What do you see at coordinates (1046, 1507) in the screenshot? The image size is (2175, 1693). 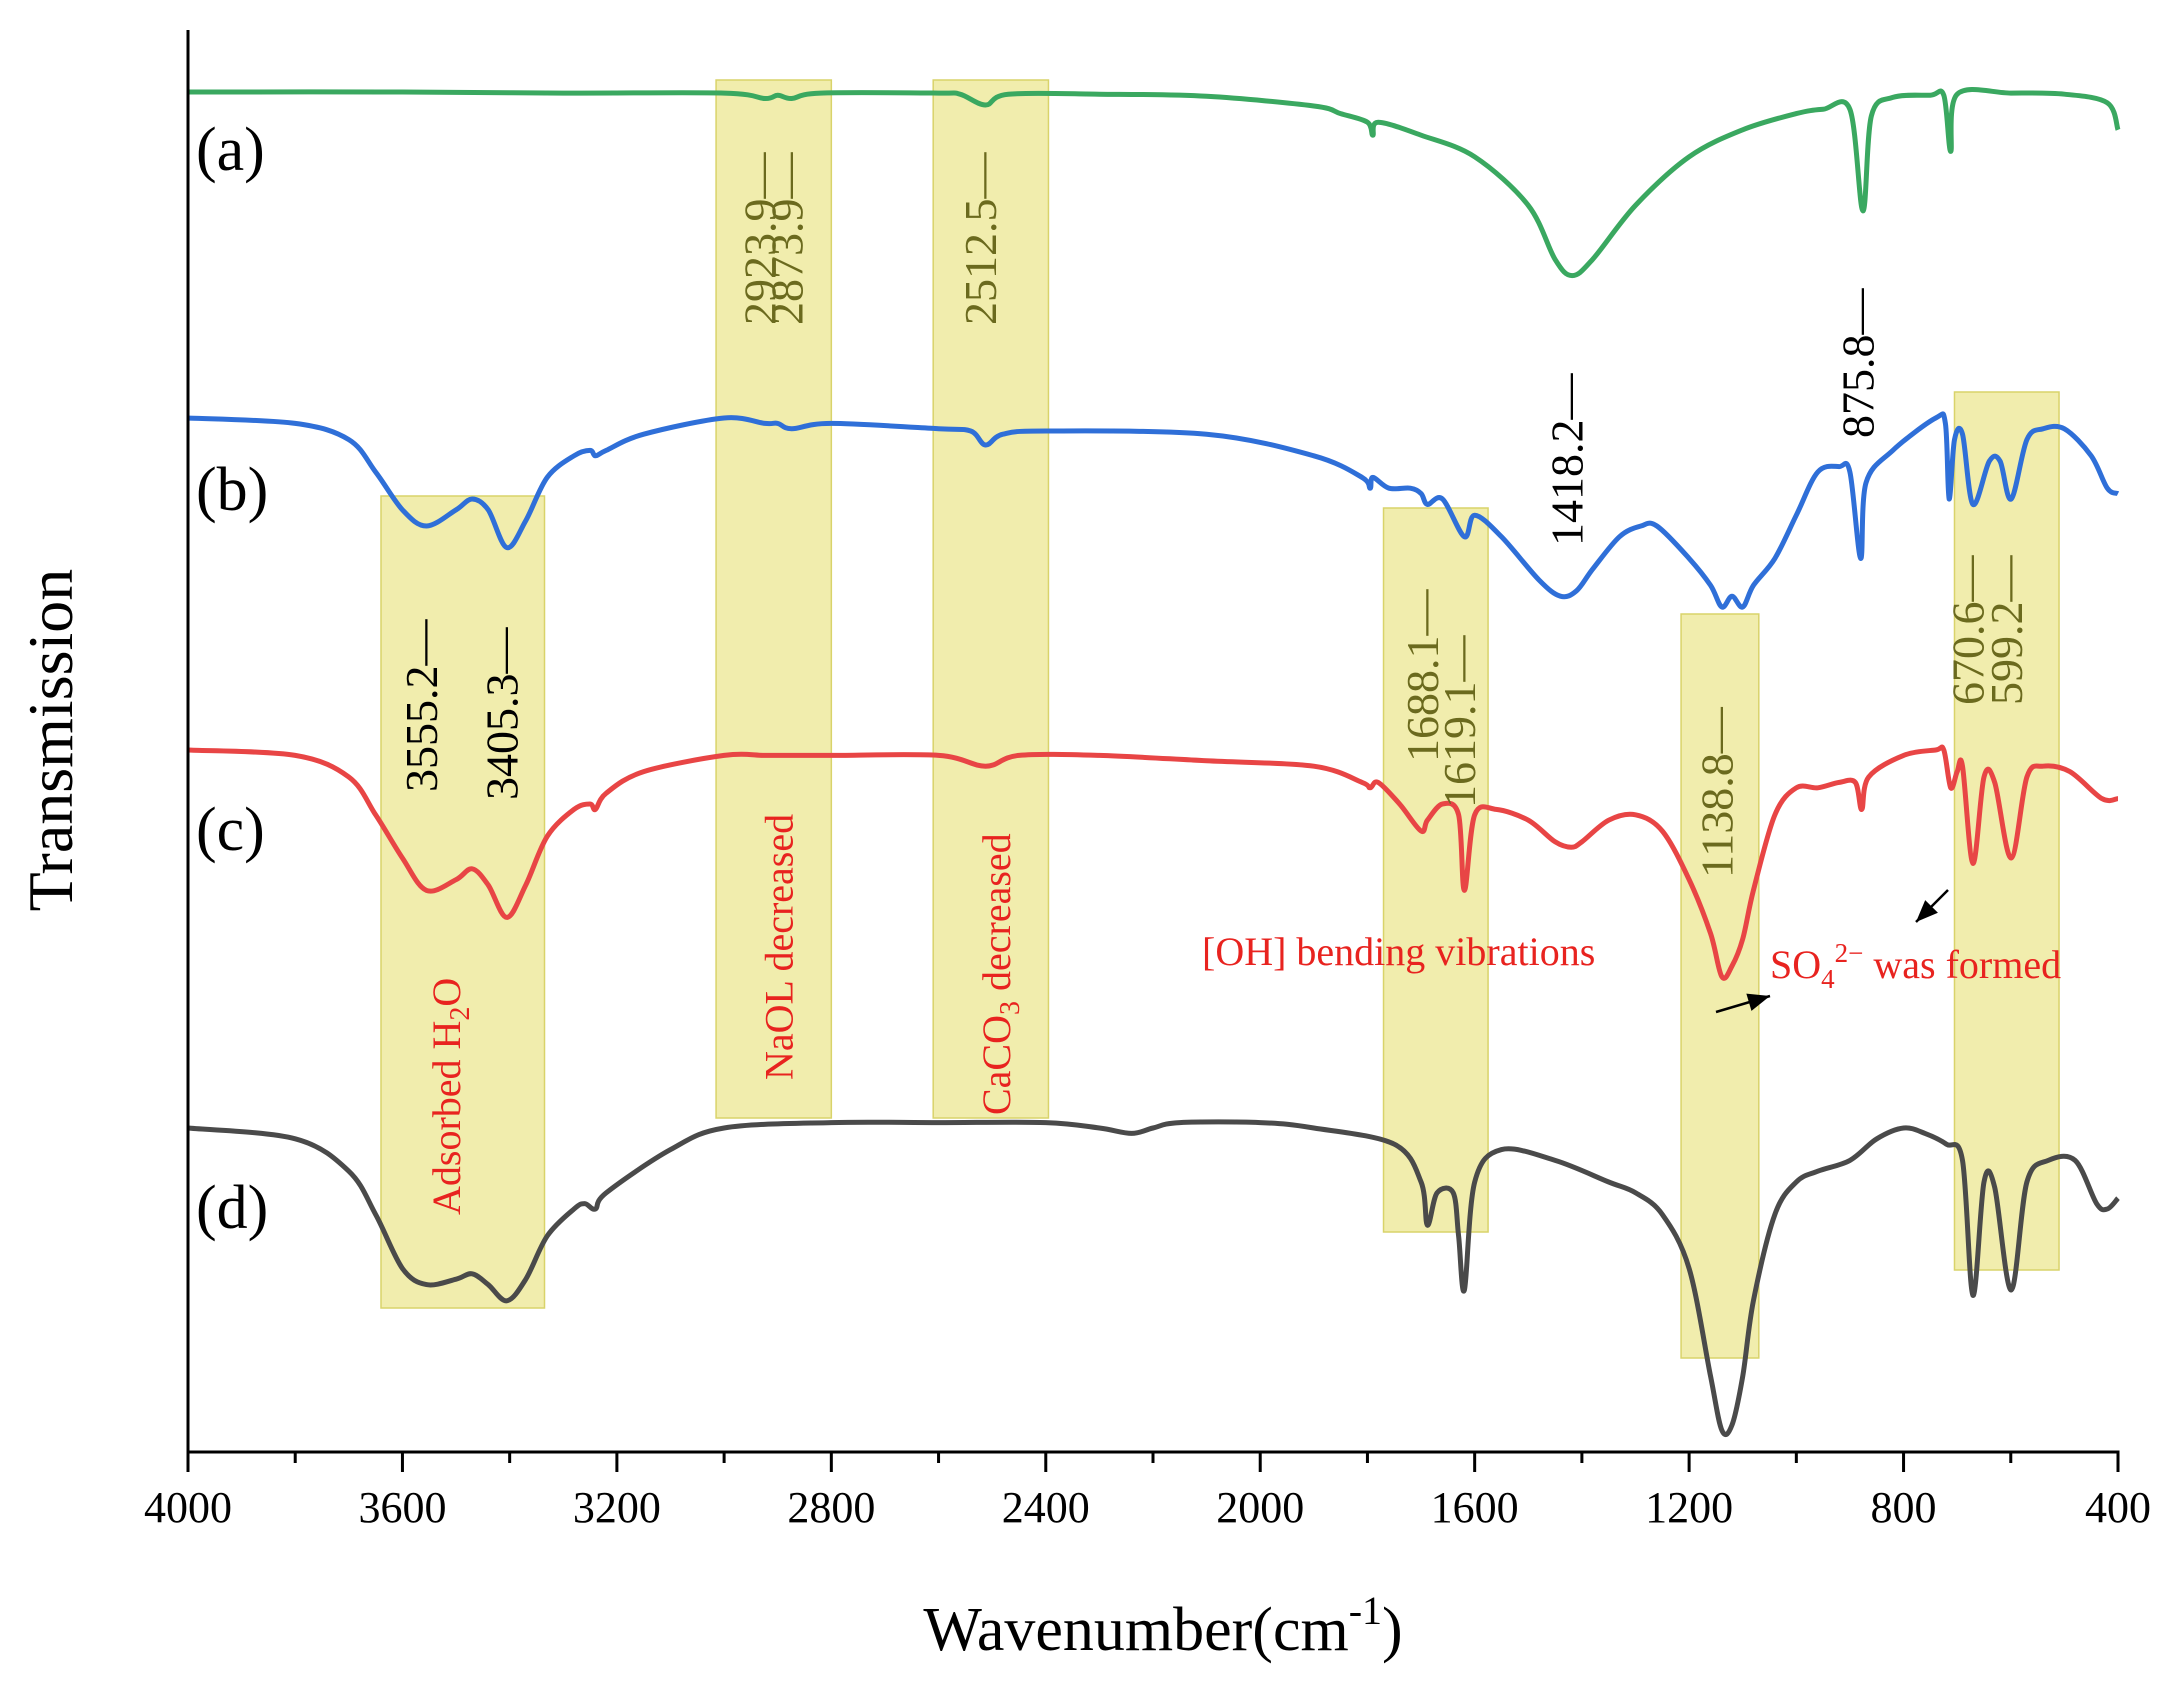 I see `x-tick-label-5: 2400` at bounding box center [1046, 1507].